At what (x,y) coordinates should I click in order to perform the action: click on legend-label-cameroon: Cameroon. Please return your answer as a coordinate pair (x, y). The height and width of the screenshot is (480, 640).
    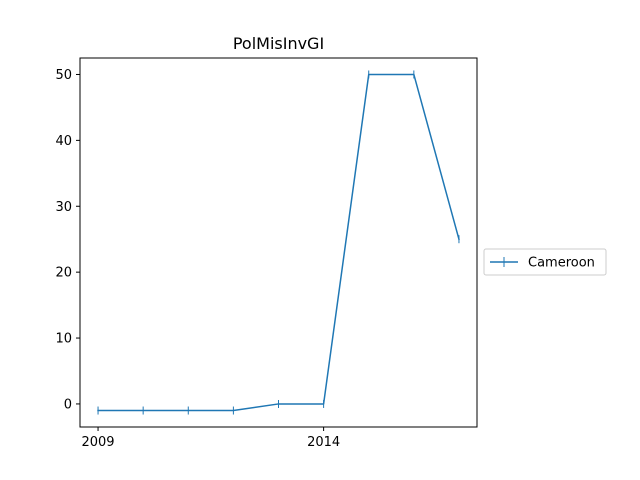
    Looking at the image, I should click on (561, 263).